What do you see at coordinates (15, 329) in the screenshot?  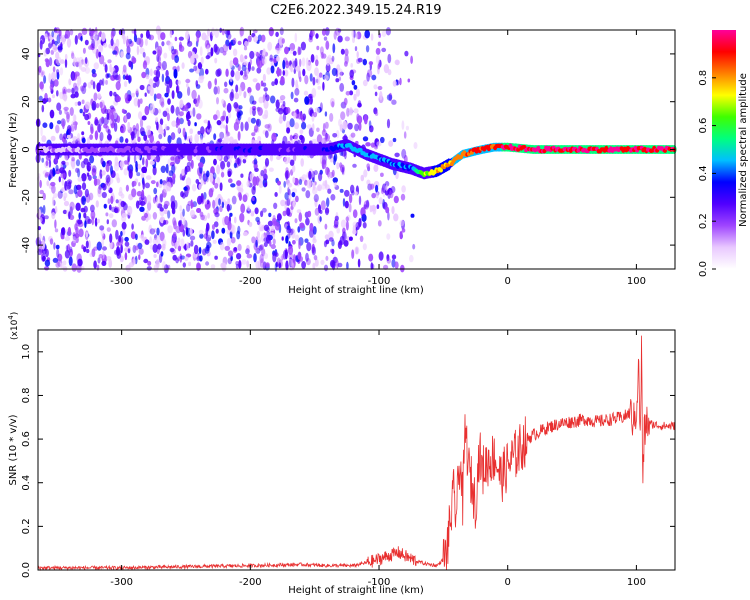 I see `snr-scale-prefix: (x10` at bounding box center [15, 329].